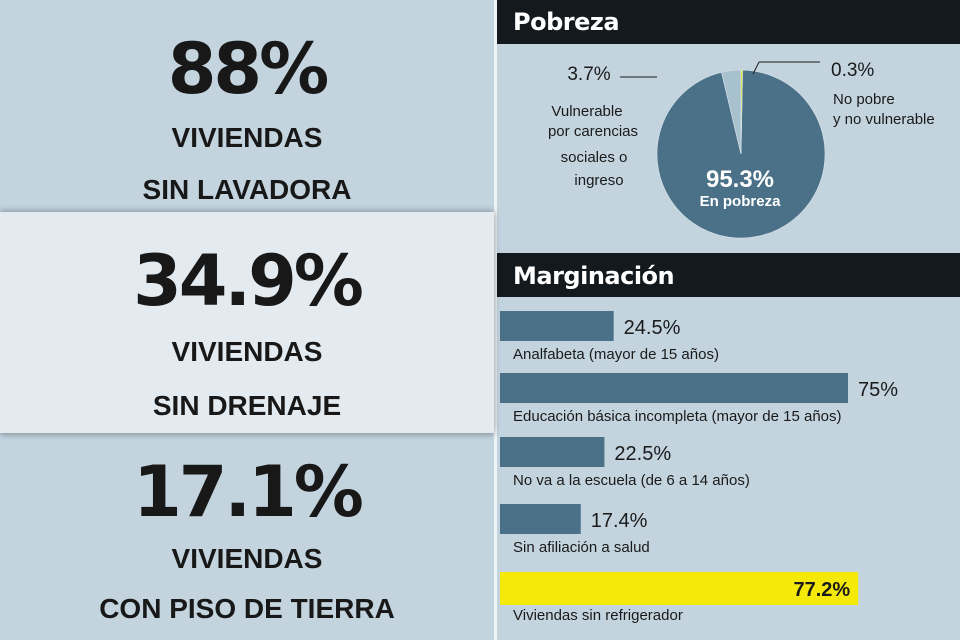  I want to click on stat-label-line2: SIN LAVADORA, so click(247, 190).